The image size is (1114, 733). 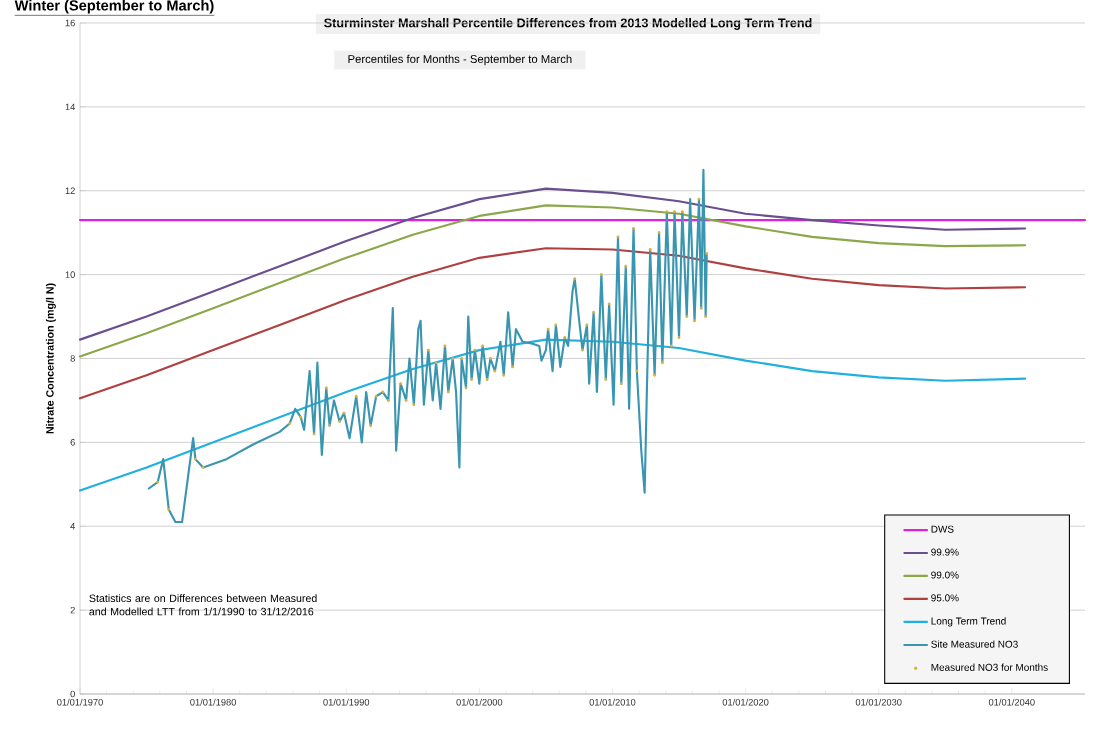 I want to click on legend-label: DWS, so click(x=942, y=529).